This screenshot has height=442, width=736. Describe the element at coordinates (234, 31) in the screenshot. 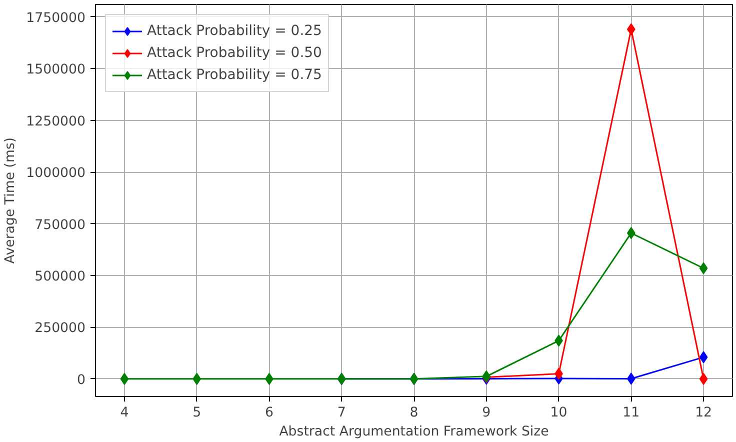

I see `legend-label: Attack Probability = 0.25` at that location.